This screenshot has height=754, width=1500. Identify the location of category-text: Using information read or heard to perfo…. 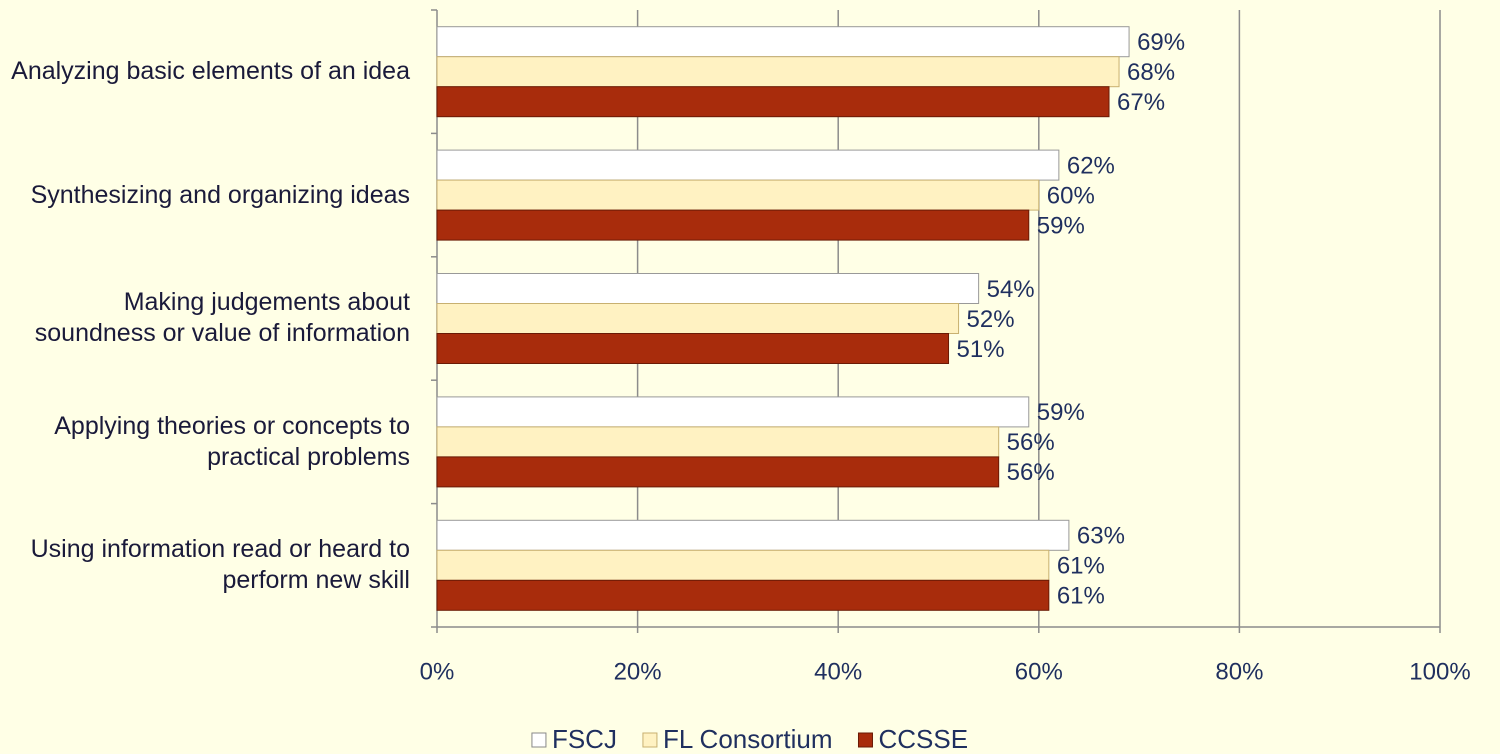
(220, 565).